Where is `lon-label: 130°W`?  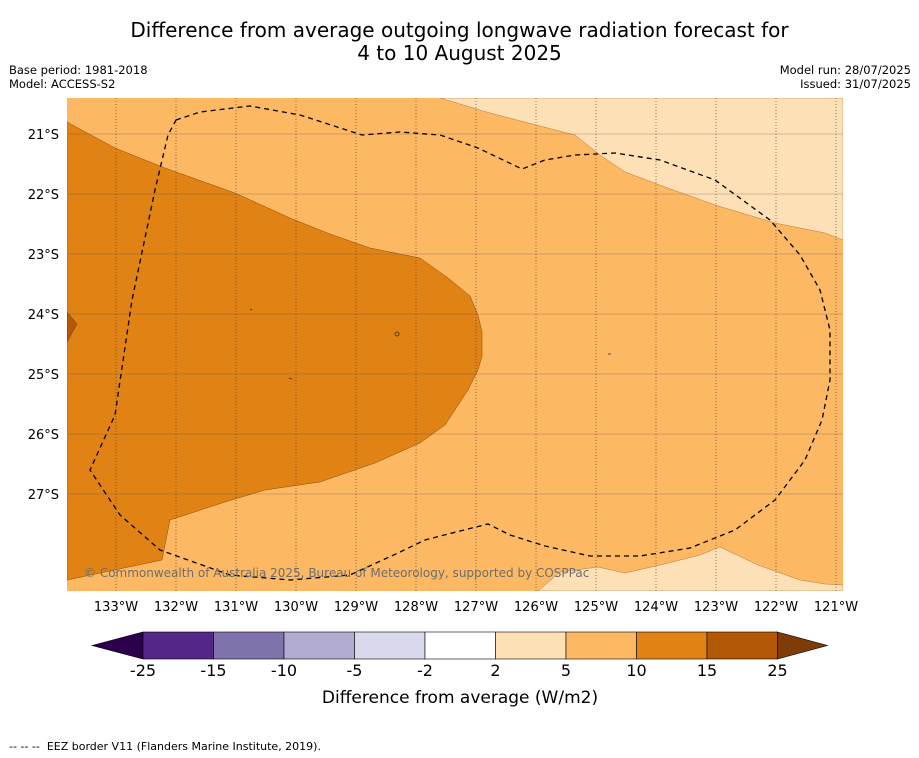
lon-label: 130°W is located at coordinates (296, 607).